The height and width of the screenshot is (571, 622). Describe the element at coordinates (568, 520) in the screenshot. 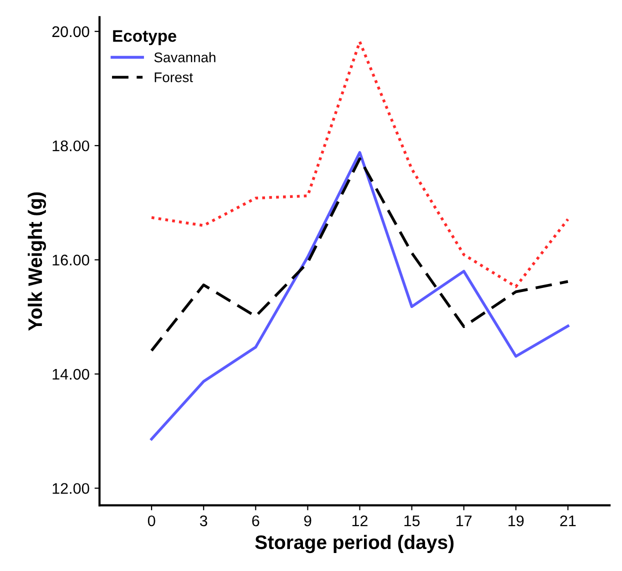

I see `x-tick-label: 21` at that location.